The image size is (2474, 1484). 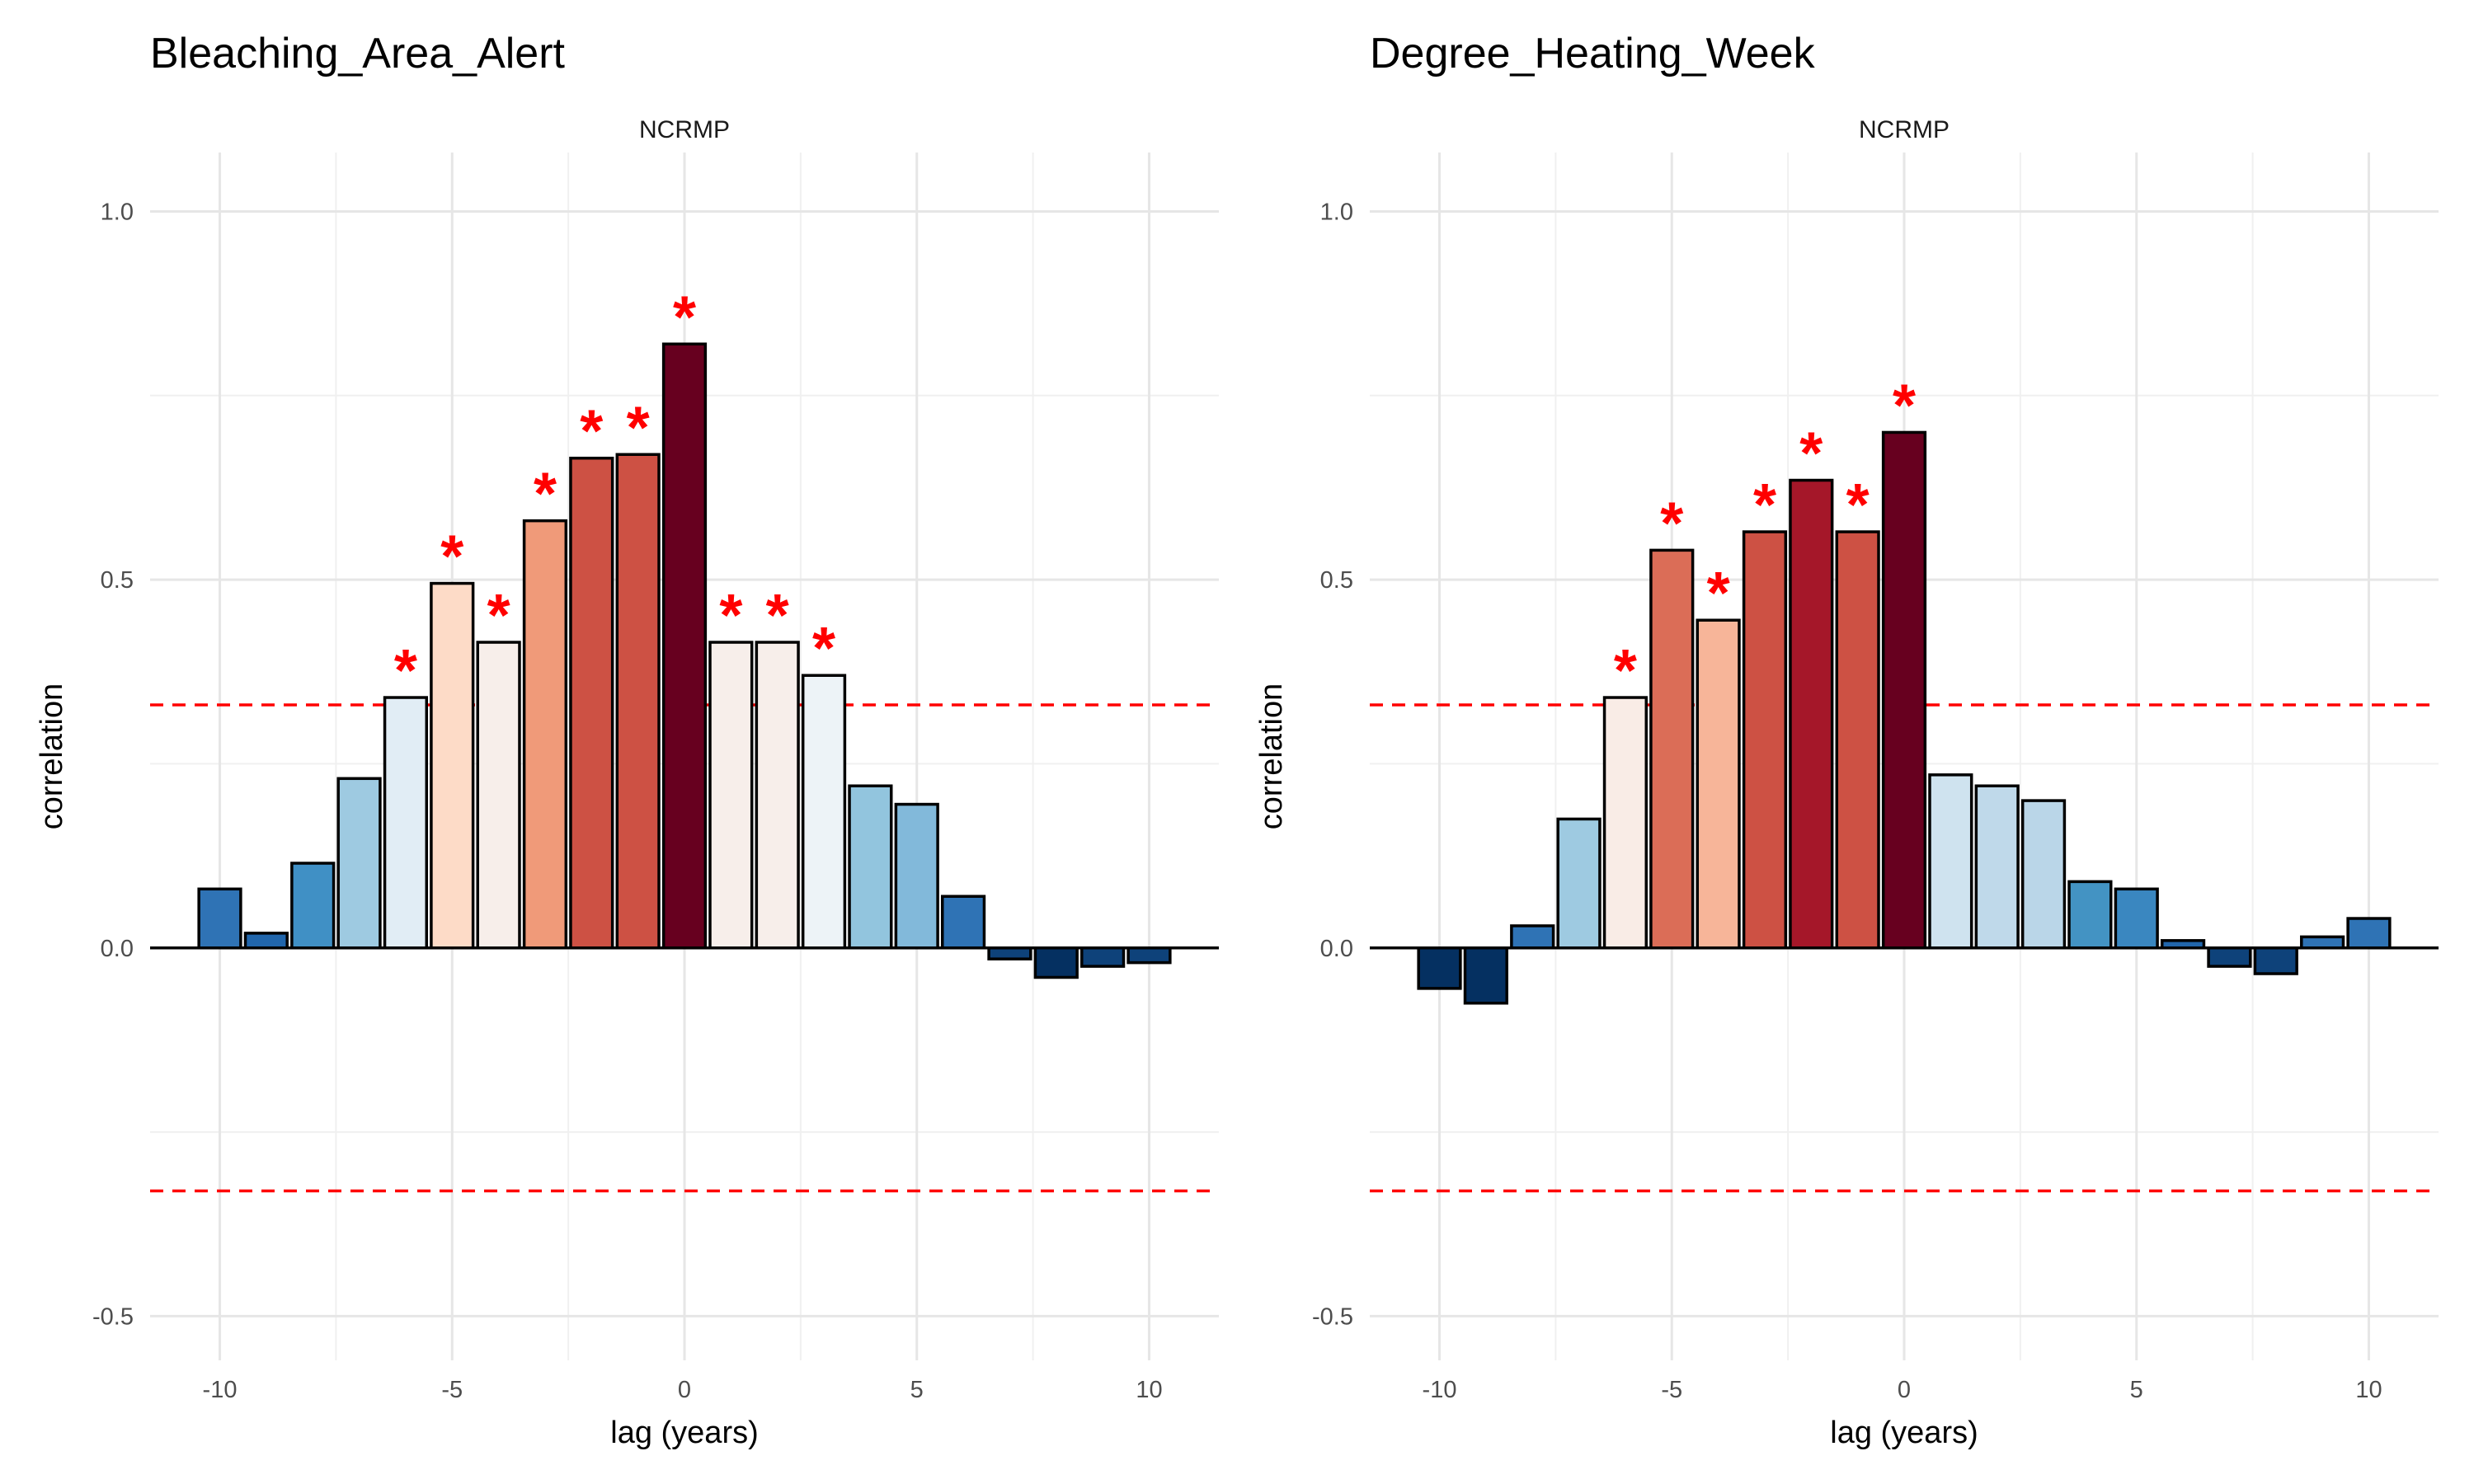 What do you see at coordinates (358, 54) in the screenshot?
I see `chart-title: Bleaching_Area_Alert` at bounding box center [358, 54].